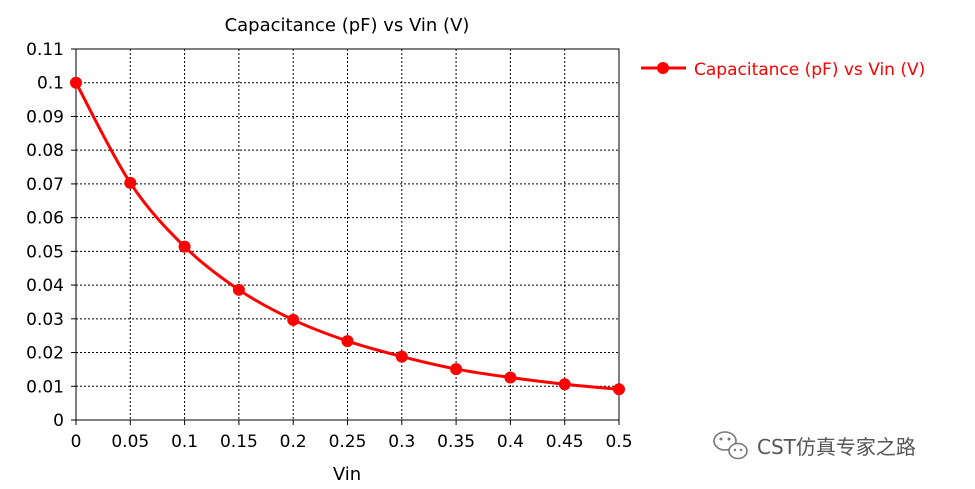 The width and height of the screenshot is (975, 489). I want to click on y-tick-label: 0.04, so click(45, 286).